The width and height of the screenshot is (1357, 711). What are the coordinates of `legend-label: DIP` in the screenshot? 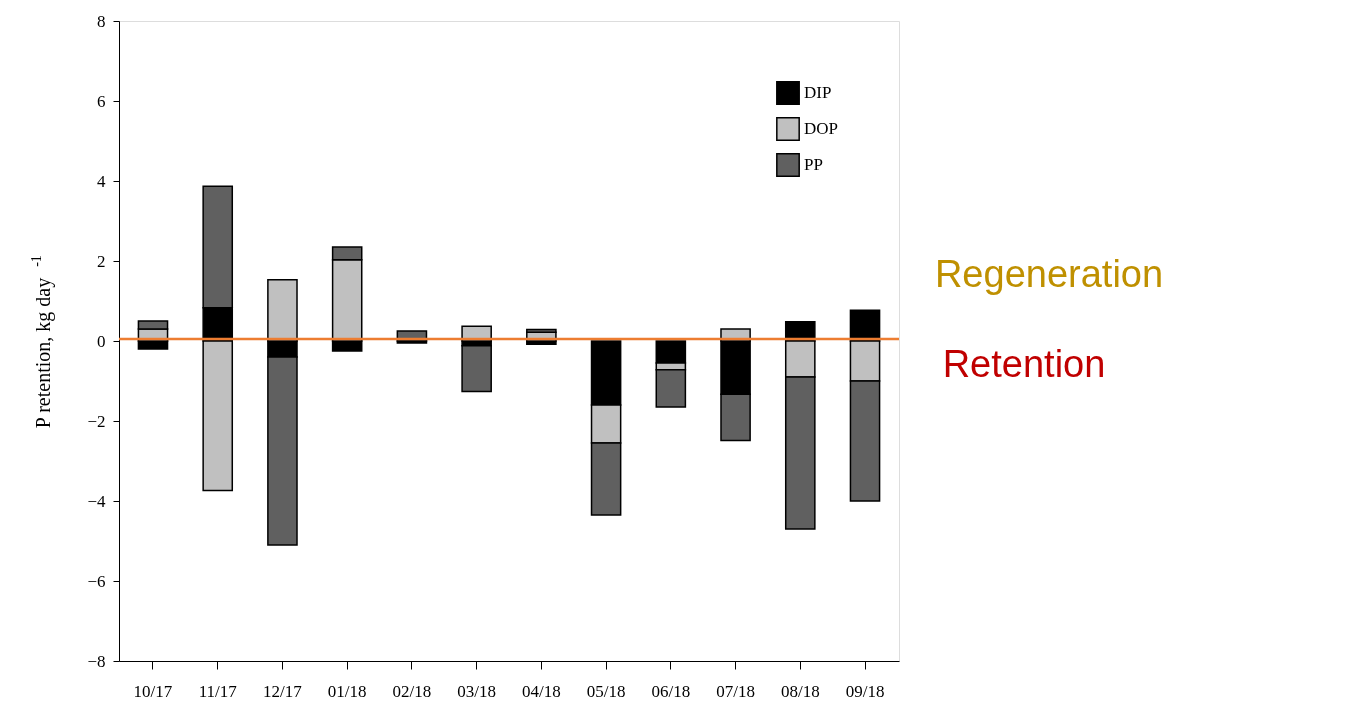 It's located at (818, 92).